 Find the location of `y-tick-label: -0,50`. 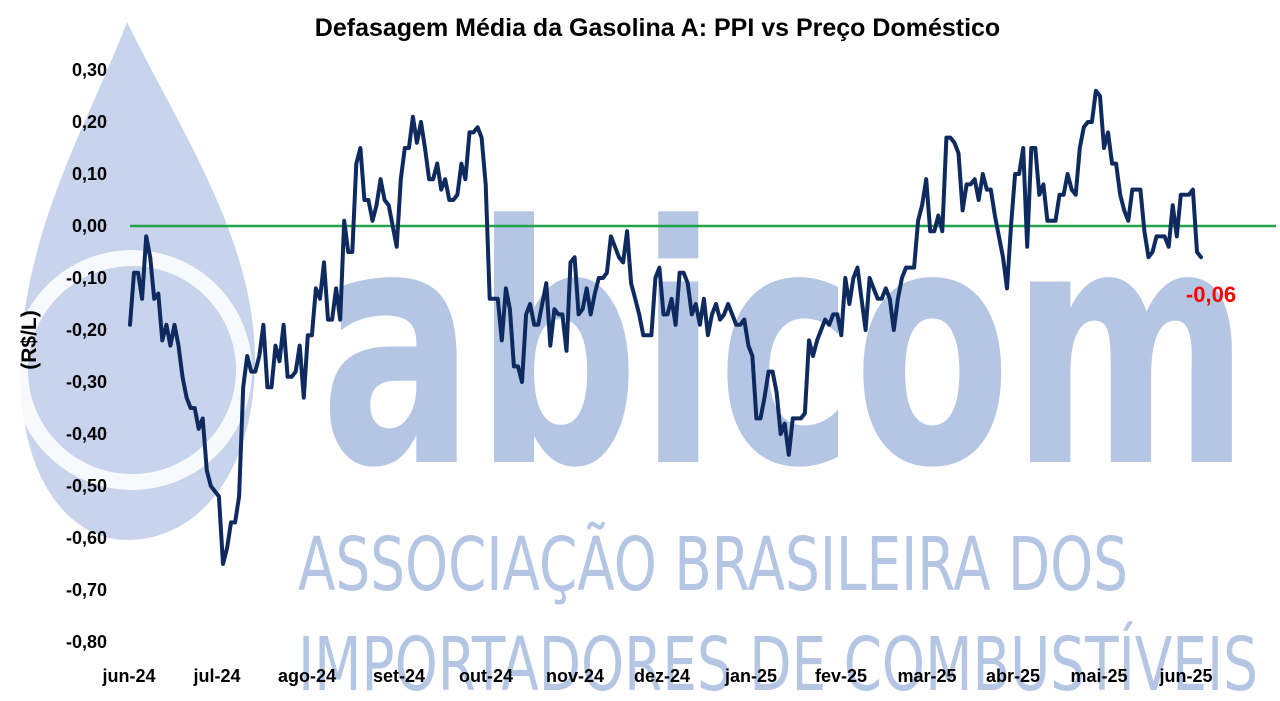

y-tick-label: -0,50 is located at coordinates (86, 486).